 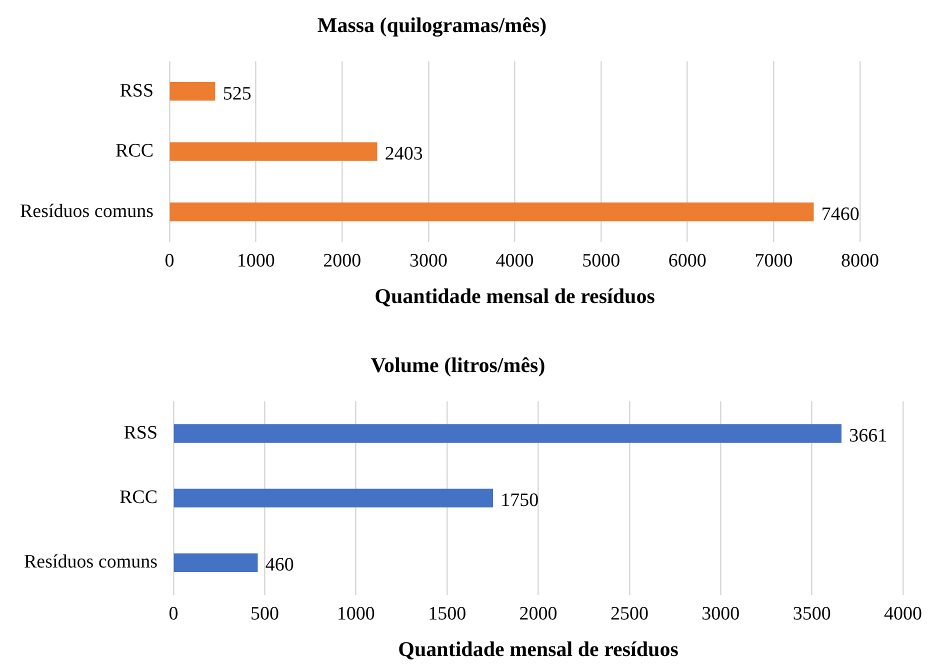 I want to click on data-label: 2403, so click(x=403, y=154).